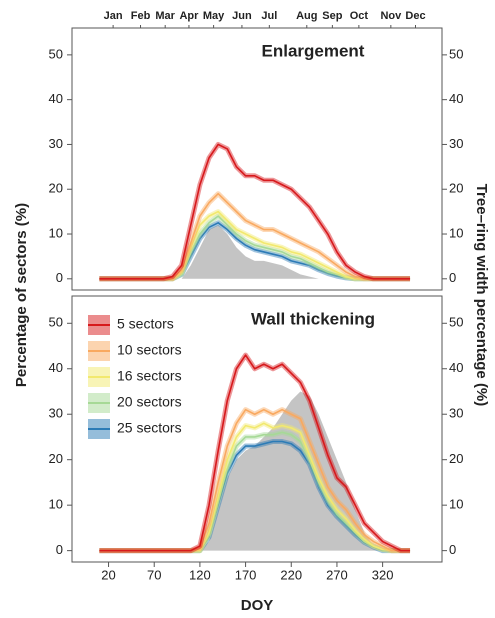 Image resolution: width=495 pixels, height=618 pixels. I want to click on legend-label: 16 sectors, so click(149, 376).